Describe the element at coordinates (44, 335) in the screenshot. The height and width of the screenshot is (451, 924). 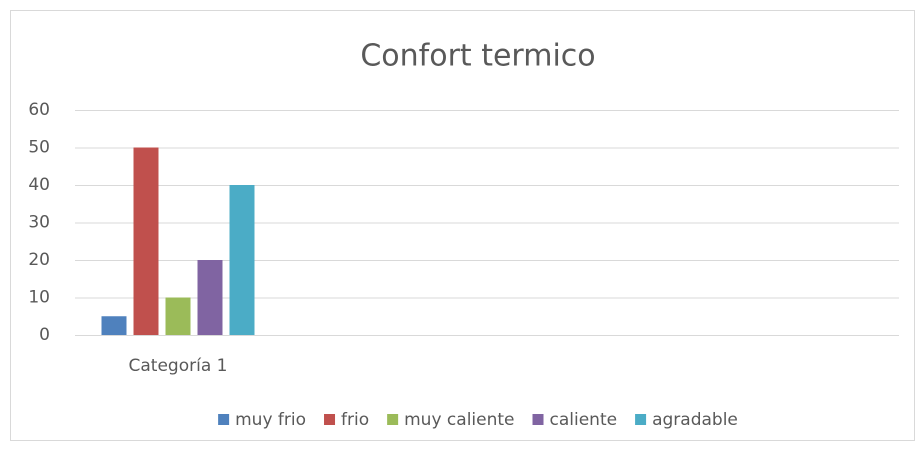
I see `y-tick-label: 0` at that location.